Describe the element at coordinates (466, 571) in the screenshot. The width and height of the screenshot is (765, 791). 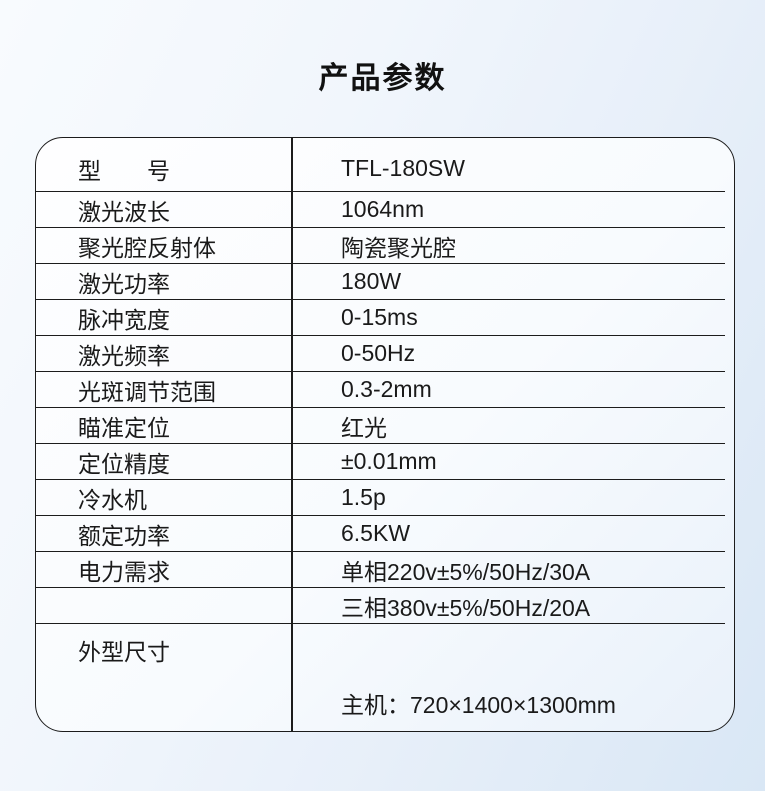
I see `spec-value: 单相220v±5%/50Hz/30A` at that location.